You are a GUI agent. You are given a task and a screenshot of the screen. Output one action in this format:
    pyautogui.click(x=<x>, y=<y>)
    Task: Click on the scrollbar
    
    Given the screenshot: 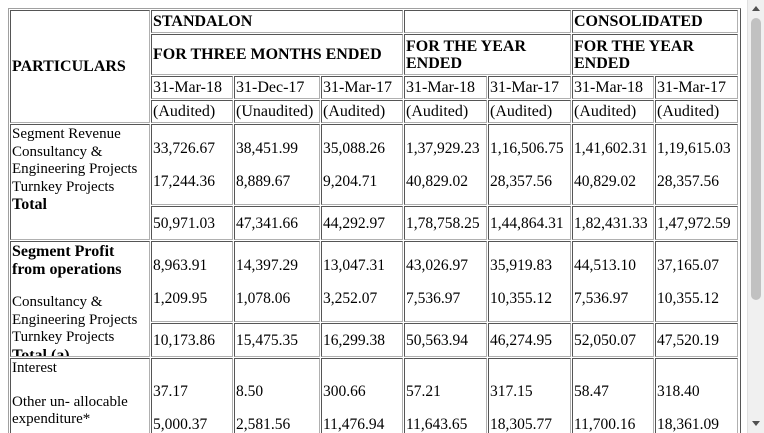 What is the action you would take?
    pyautogui.click(x=755, y=216)
    